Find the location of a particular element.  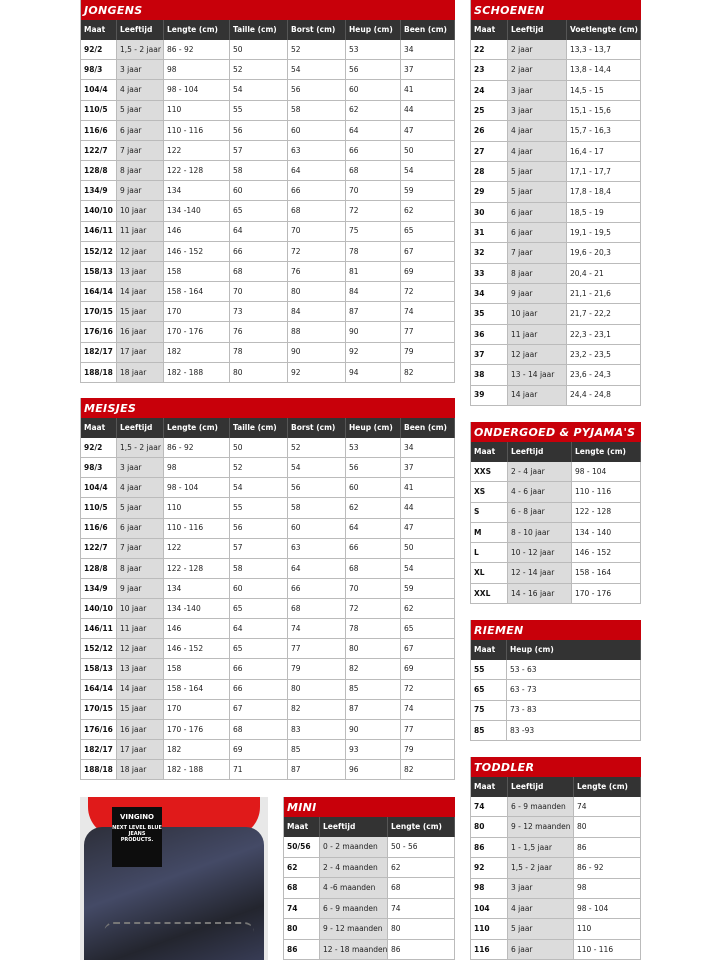

table-row: XXS 2 - 4 jaar 98 - 104 is located at coordinates (556, 472).